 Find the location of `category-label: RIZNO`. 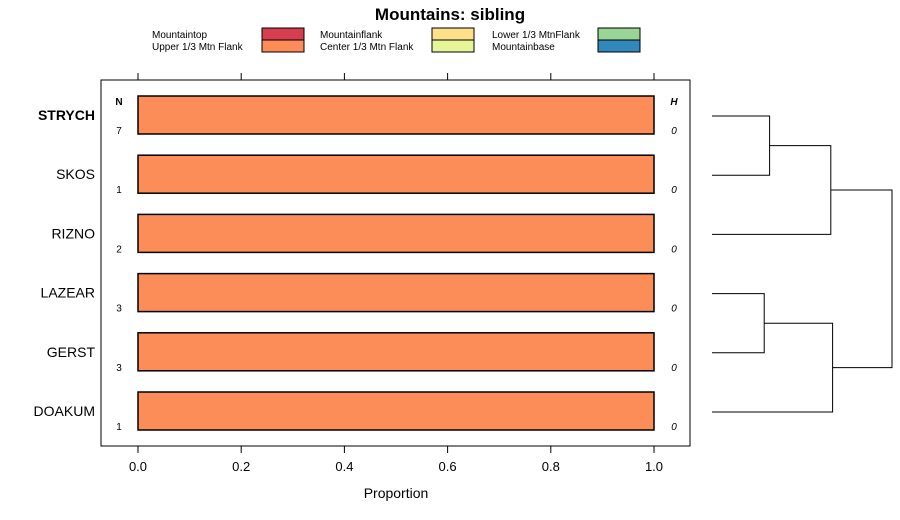

category-label: RIZNO is located at coordinates (73, 233).